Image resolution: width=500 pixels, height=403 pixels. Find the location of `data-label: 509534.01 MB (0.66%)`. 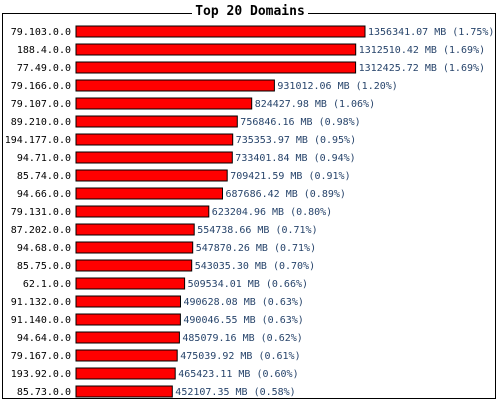

data-label: 509534.01 MB (0.66%) is located at coordinates (248, 284).